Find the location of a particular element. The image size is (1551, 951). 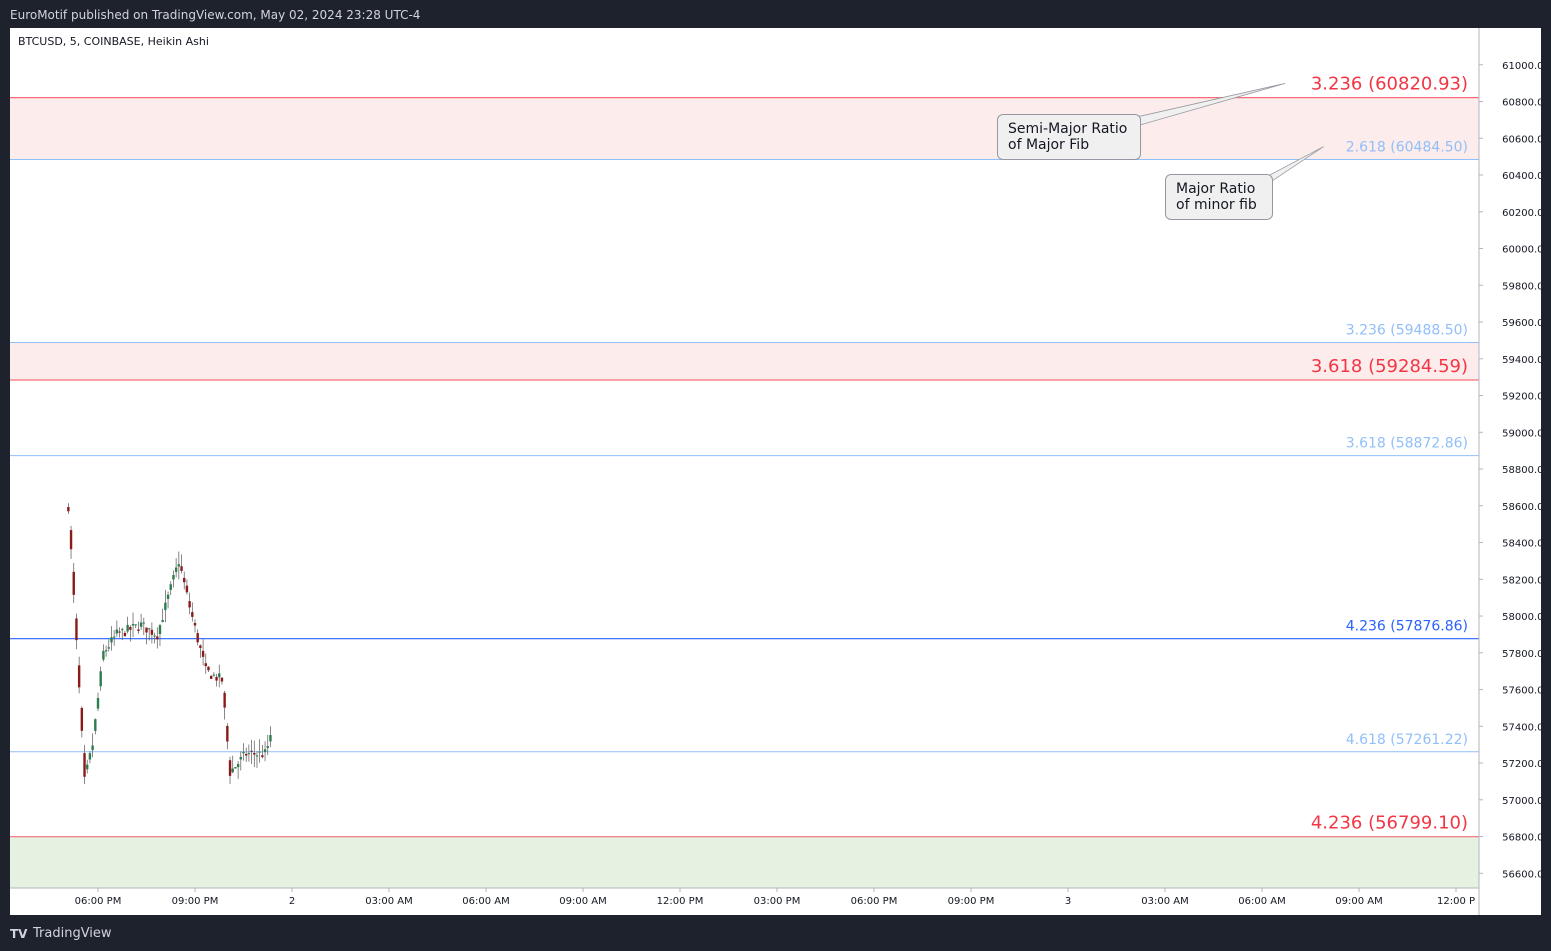

fib-label-6: 4.618 (57261.22) is located at coordinates (1407, 740).